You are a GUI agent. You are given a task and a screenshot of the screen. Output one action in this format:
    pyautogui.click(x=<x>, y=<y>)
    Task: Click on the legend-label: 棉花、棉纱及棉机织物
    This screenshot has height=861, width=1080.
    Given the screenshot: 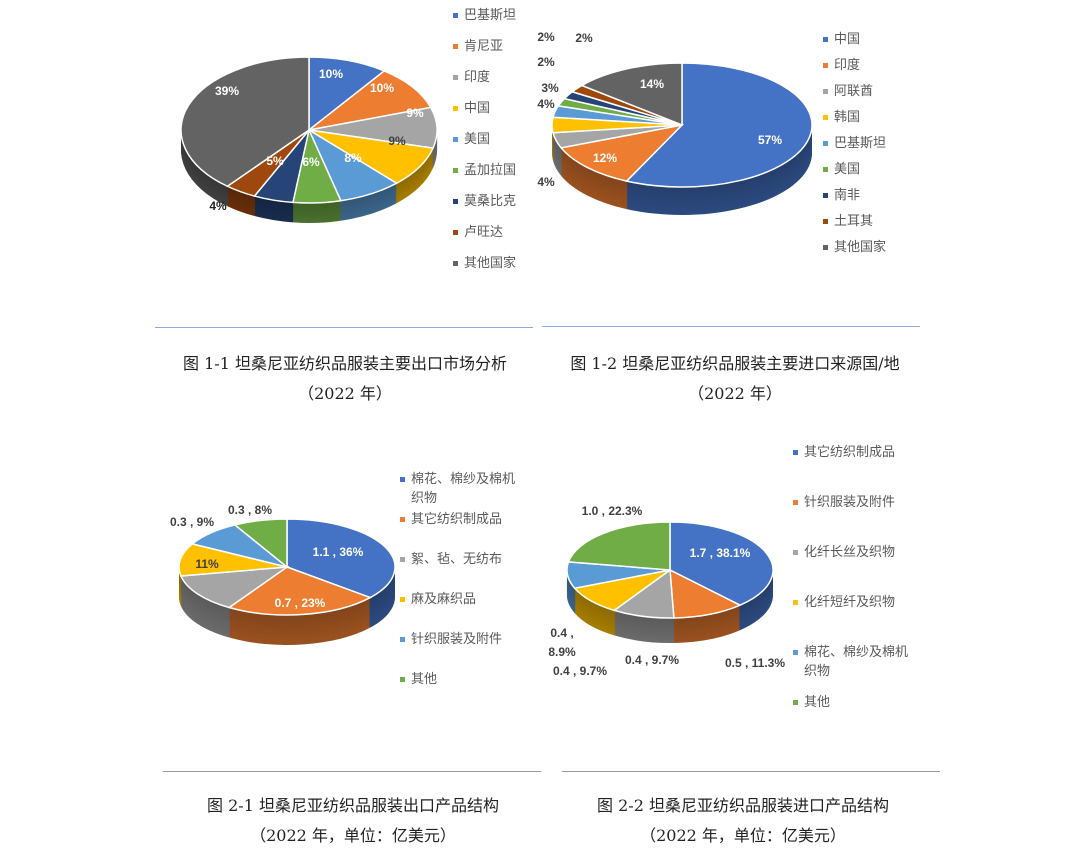 What is the action you would take?
    pyautogui.click(x=856, y=662)
    